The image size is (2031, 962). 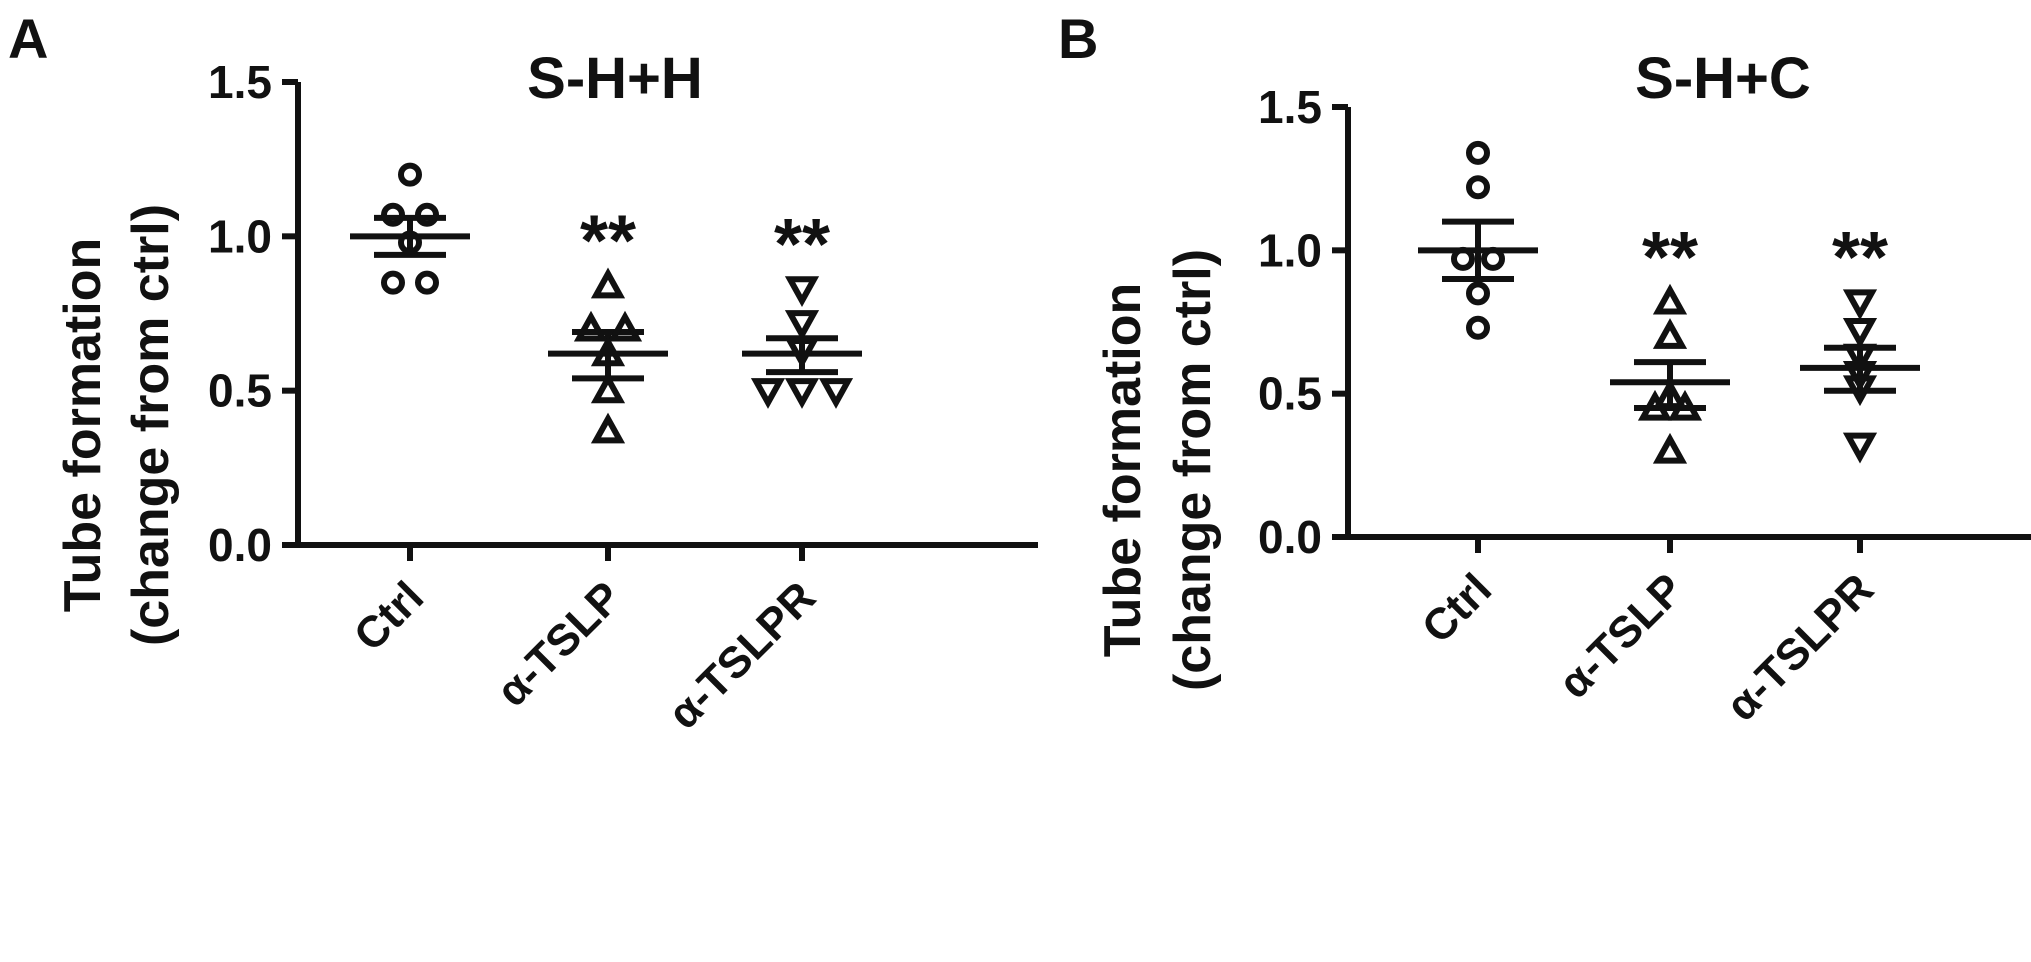 I want to click on panel-b-ylabel-line2: (change from ctrl), so click(x=1193, y=470).